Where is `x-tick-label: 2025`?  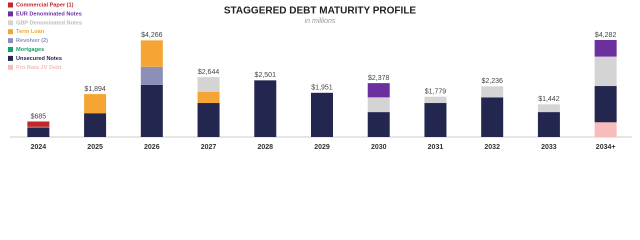
x-tick-label: 2025 is located at coordinates (95, 147).